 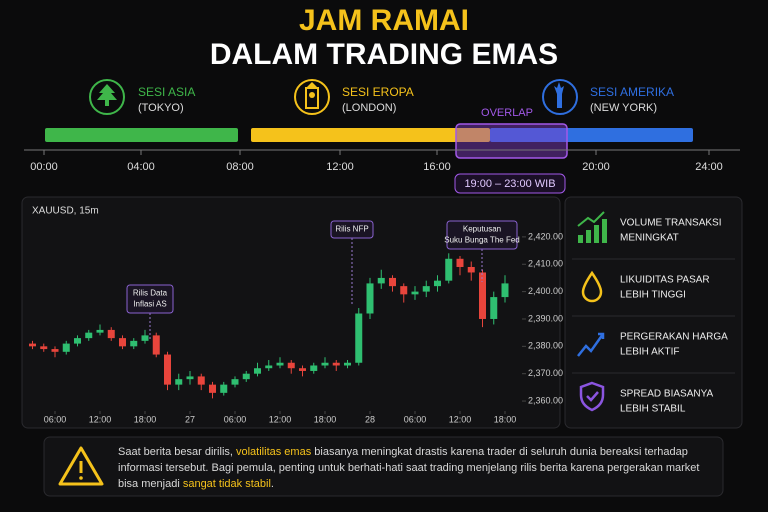 I want to click on session-name: SESI EROPA, so click(x=378, y=92).